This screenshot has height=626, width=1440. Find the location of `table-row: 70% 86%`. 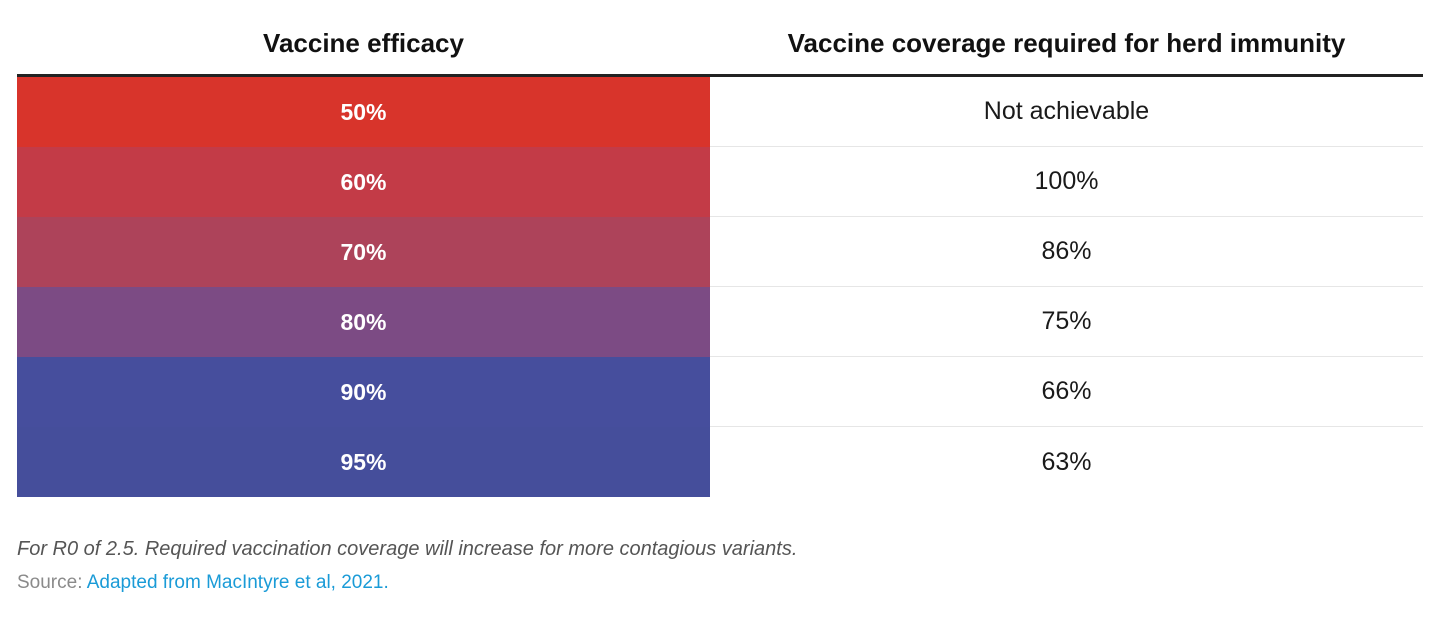

table-row: 70% 86% is located at coordinates (720, 252).